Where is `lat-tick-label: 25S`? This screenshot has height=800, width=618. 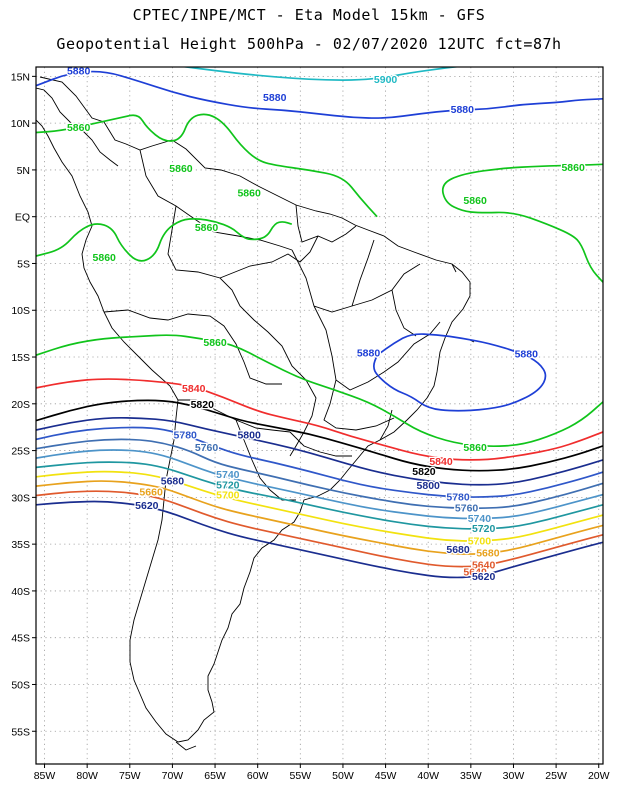
lat-tick-label: 25S is located at coordinates (20, 452).